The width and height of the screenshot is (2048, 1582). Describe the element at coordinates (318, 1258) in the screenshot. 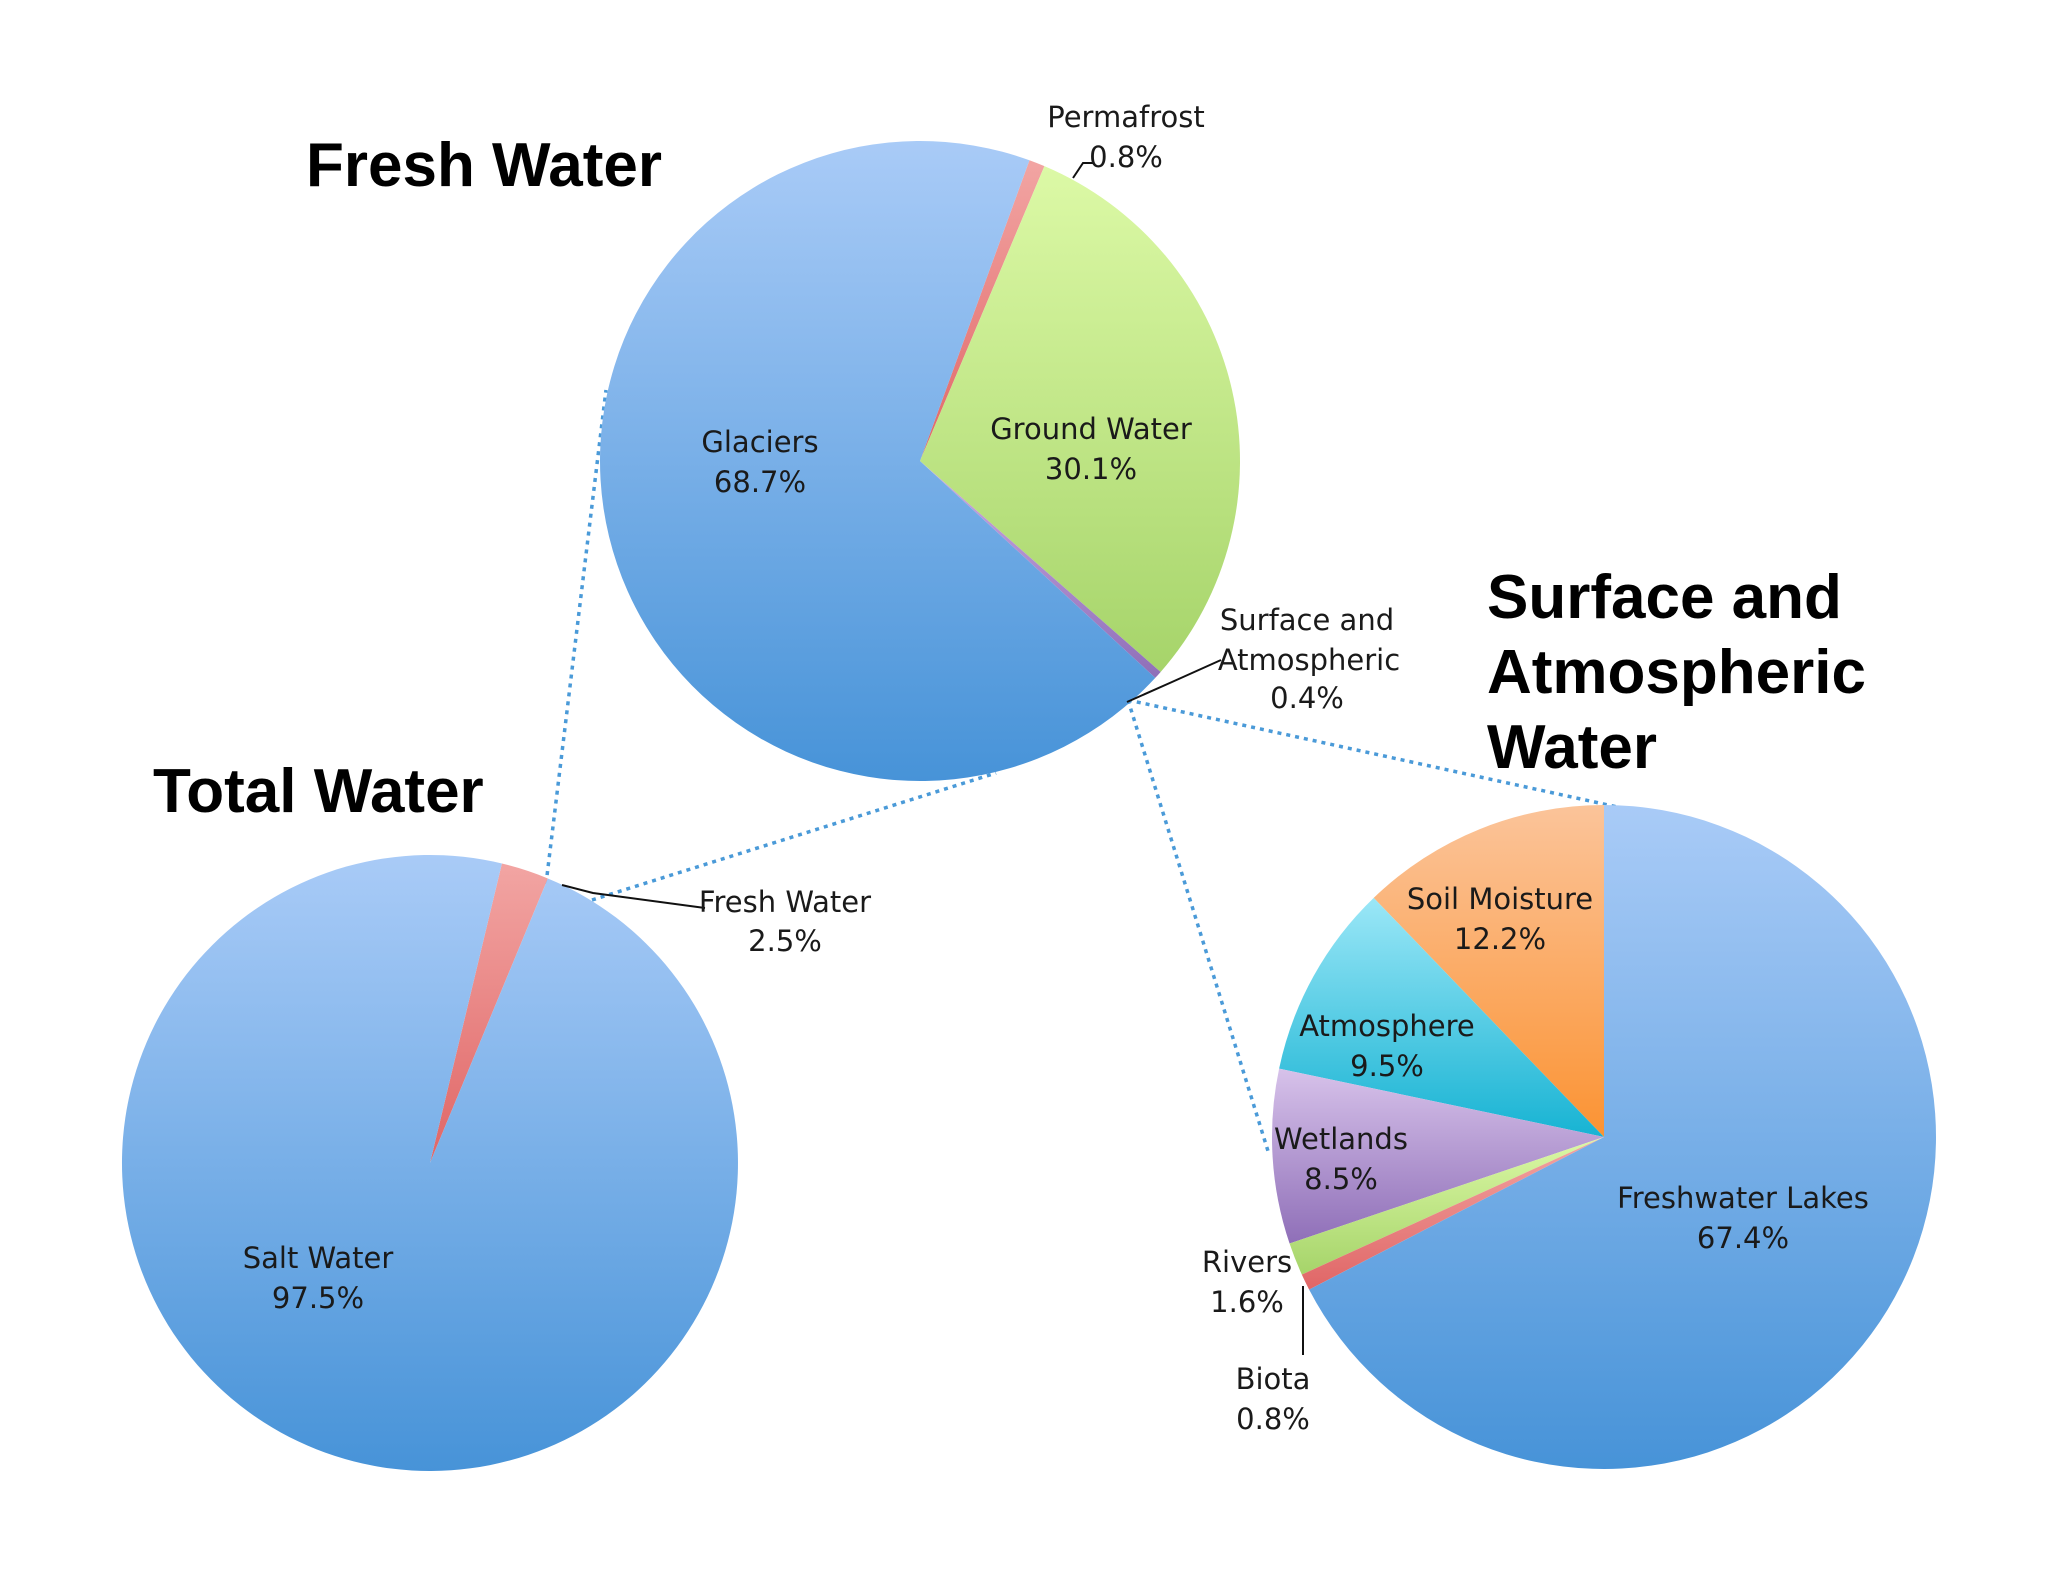

I see `label-salt-water-name: Salt Water` at that location.